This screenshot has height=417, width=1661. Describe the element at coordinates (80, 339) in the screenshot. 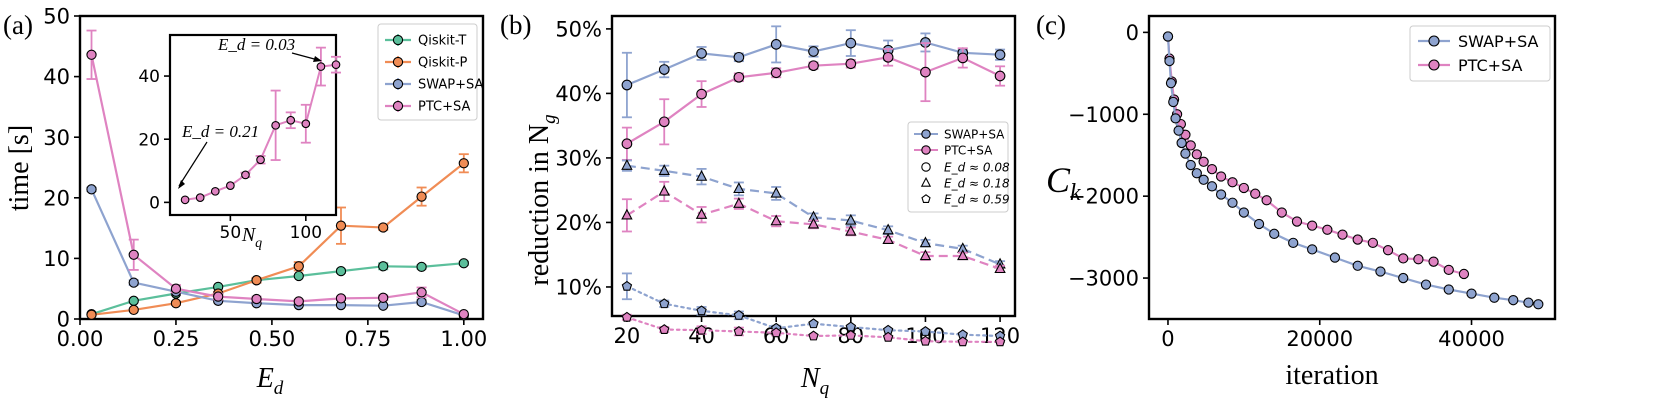

I see `panel-a-xtick-label: 0.00` at that location.